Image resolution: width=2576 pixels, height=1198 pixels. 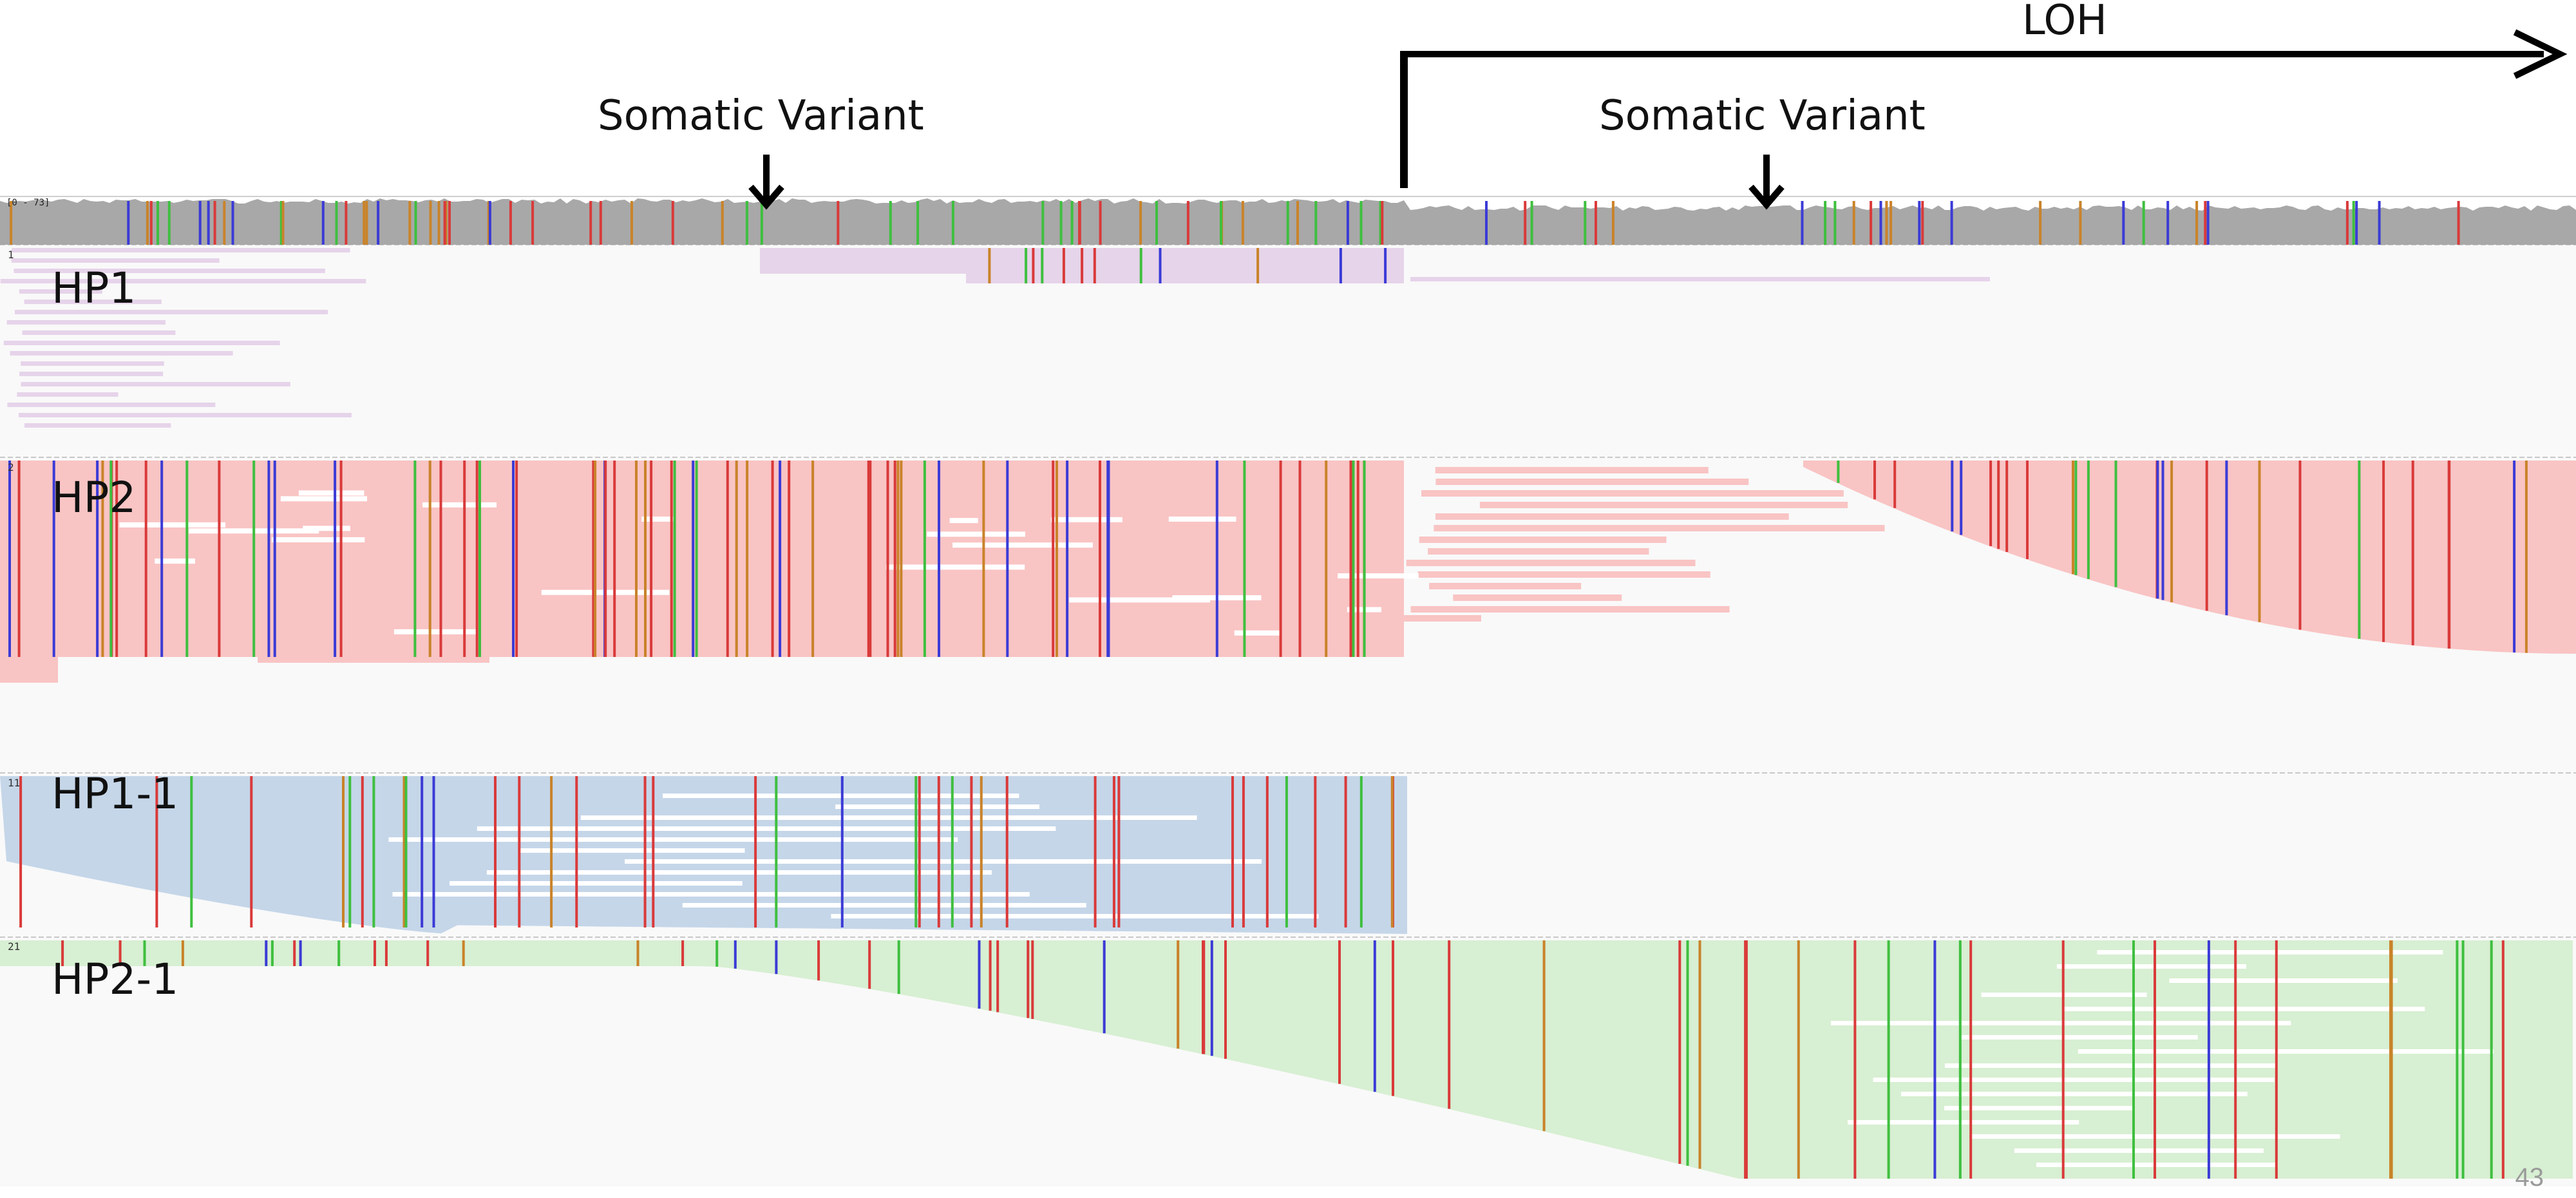 I want to click on loh-arrowhead, so click(x=2540, y=54).